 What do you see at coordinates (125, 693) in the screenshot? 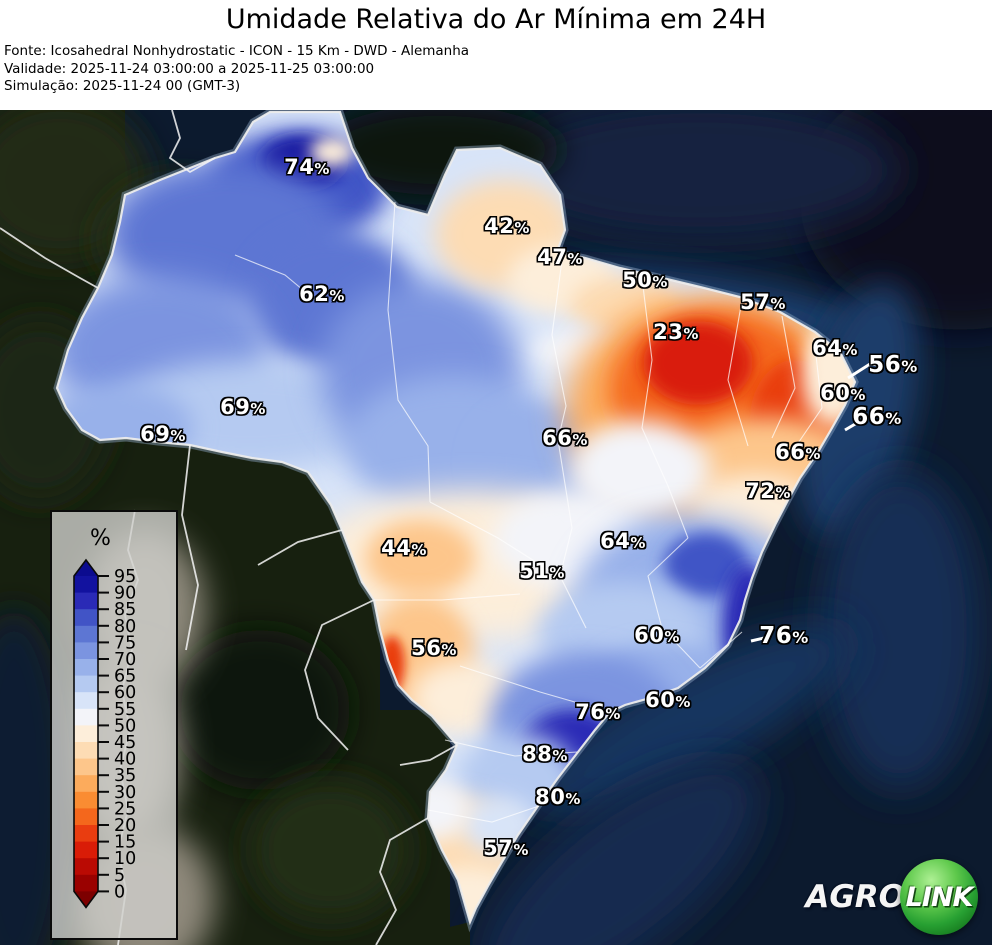
I see `legend-tick-label: 60` at bounding box center [125, 693].